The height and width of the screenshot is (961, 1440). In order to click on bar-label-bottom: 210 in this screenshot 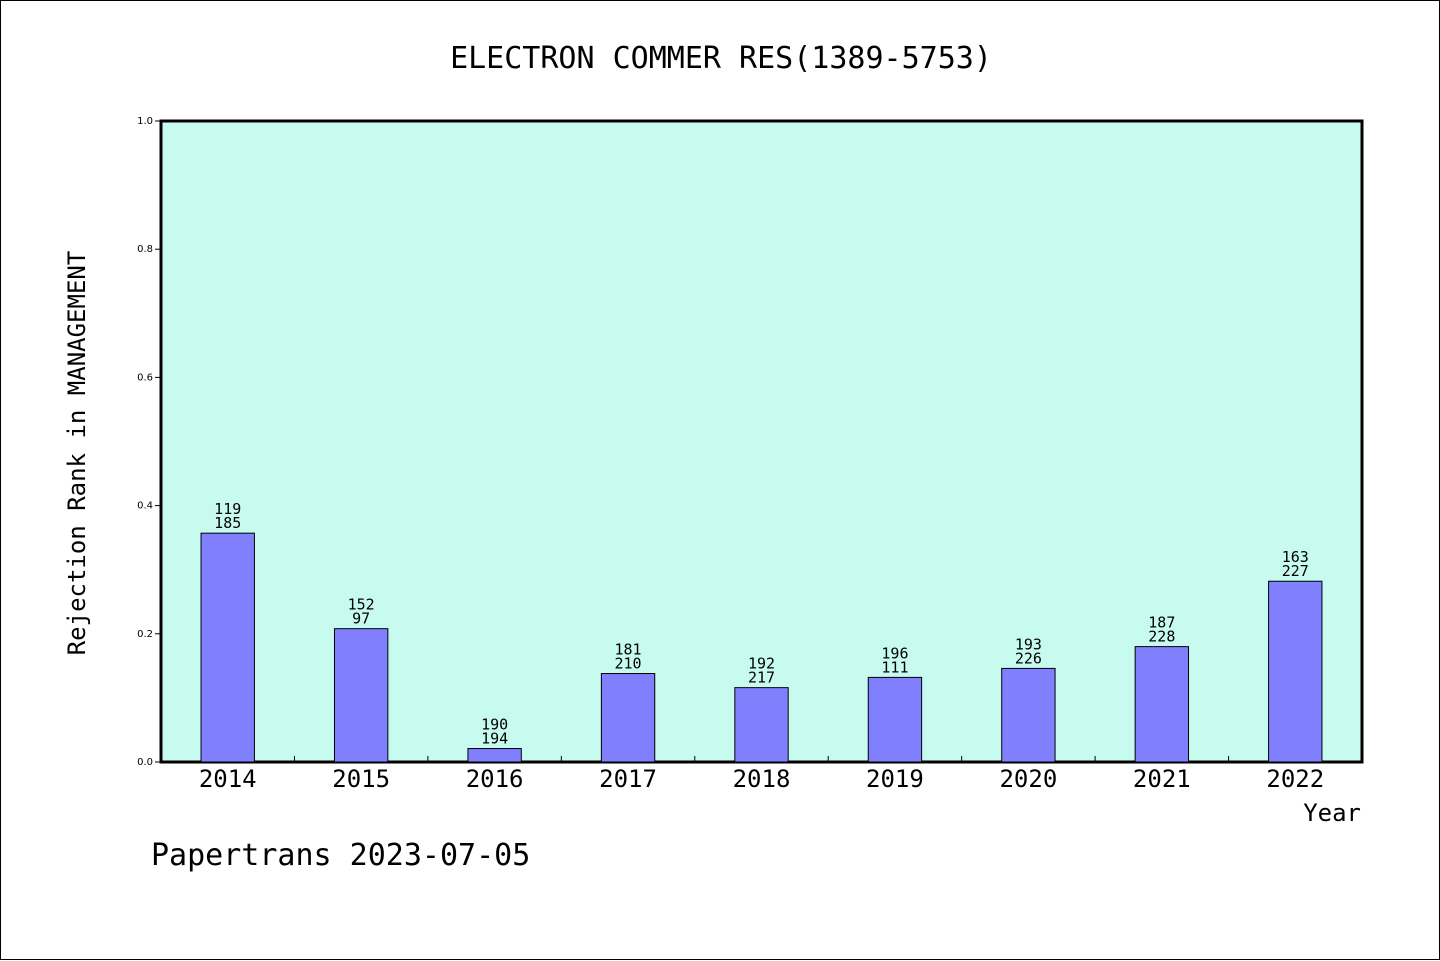, I will do `click(628, 664)`.